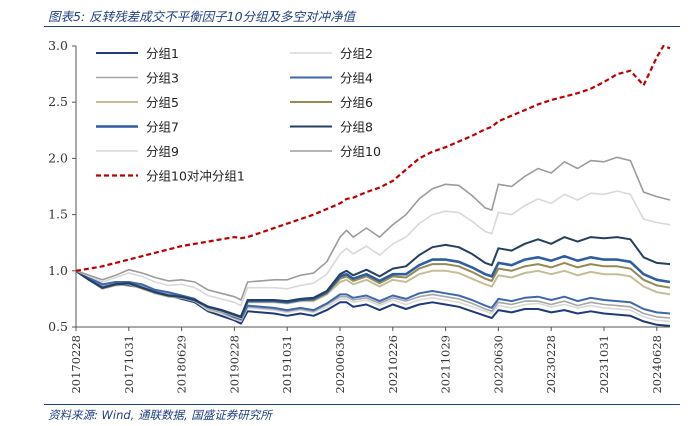 This screenshot has width=696, height=426. What do you see at coordinates (287, 364) in the screenshot?
I see `x-tick-label: 20191031` at bounding box center [287, 364].